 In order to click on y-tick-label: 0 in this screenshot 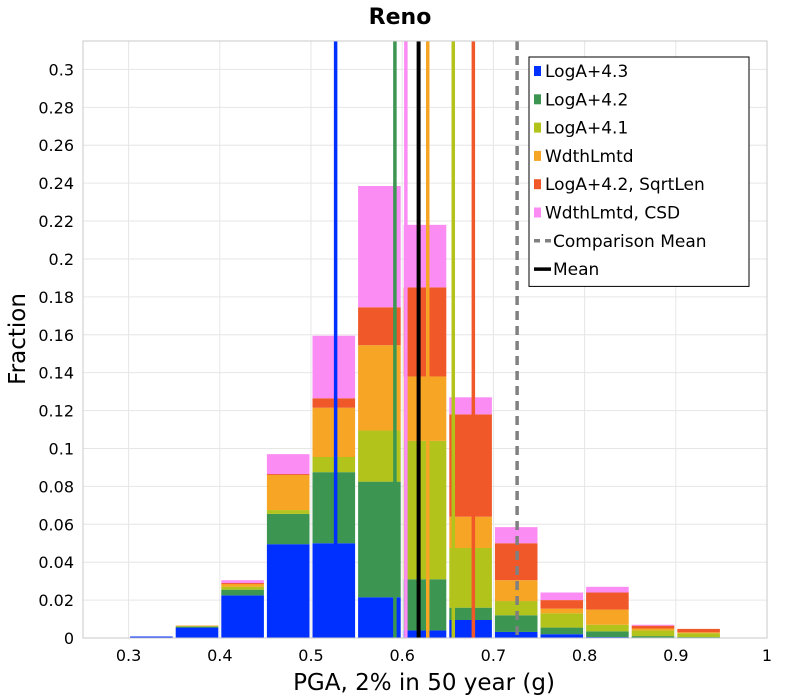, I will do `click(69, 638)`.